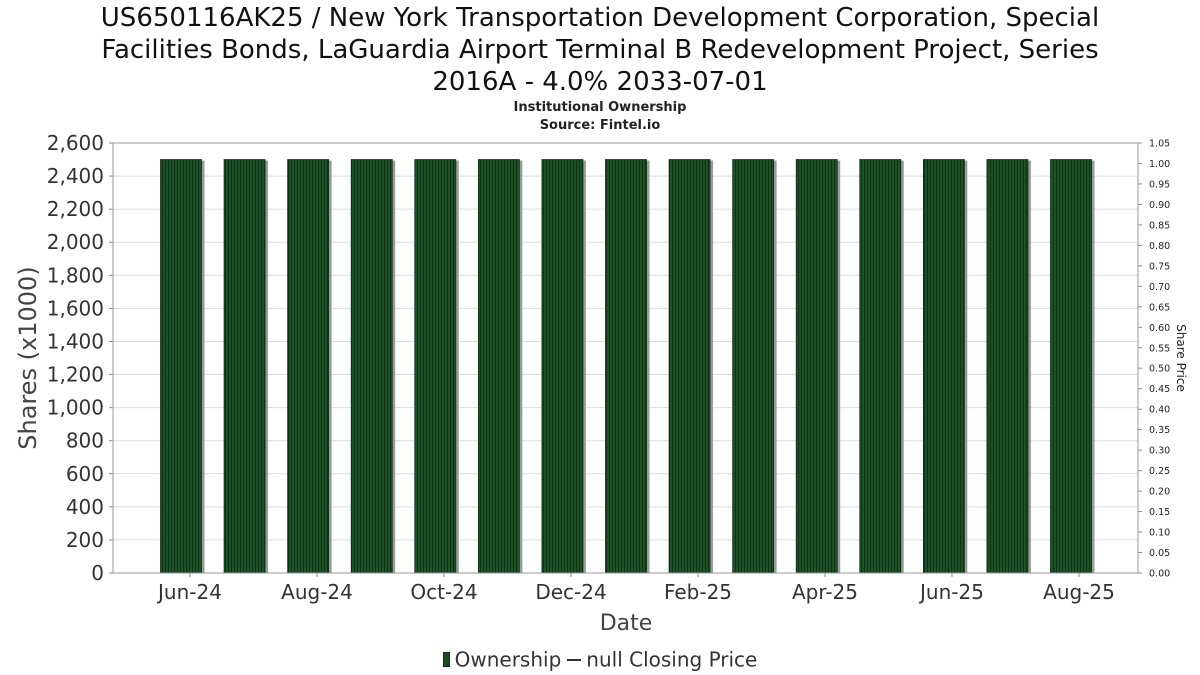 The height and width of the screenshot is (675, 1200). What do you see at coordinates (1181, 358) in the screenshot?
I see `secondary-y-axis-label: Share Price` at bounding box center [1181, 358].